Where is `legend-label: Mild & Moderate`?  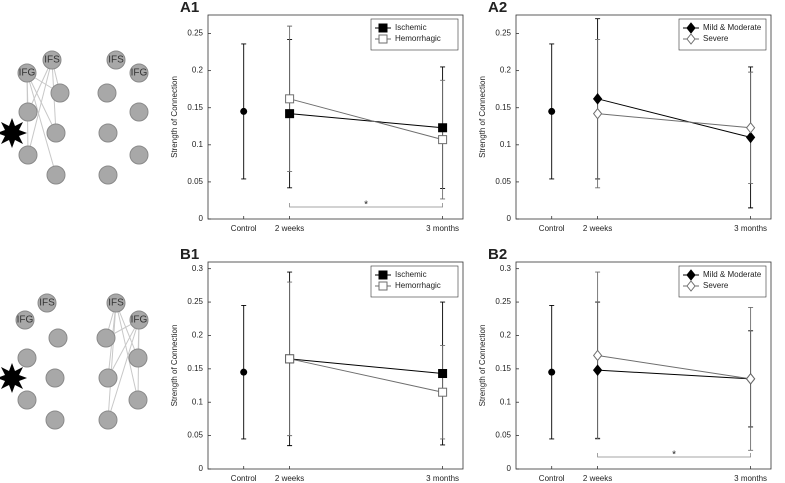
legend-label: Mild & Moderate is located at coordinates (732, 274).